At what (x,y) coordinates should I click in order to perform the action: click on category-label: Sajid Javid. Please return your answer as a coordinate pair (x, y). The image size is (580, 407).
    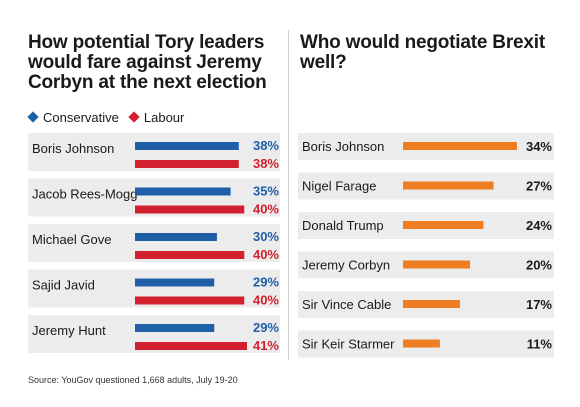
    Looking at the image, I should click on (63, 285).